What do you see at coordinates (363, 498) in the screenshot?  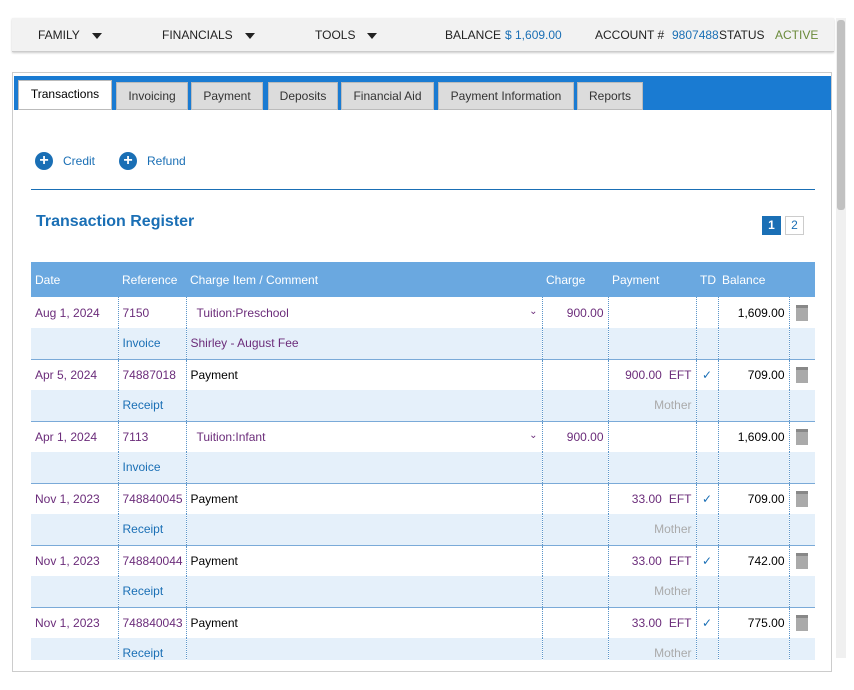 I see `charge-item: Payment` at bounding box center [363, 498].